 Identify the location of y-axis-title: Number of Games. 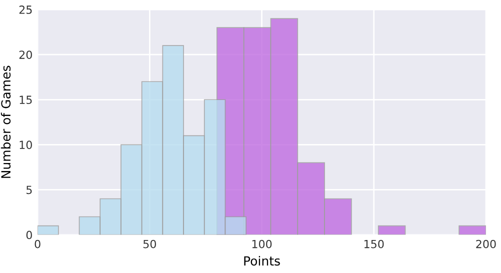
(5, 122).